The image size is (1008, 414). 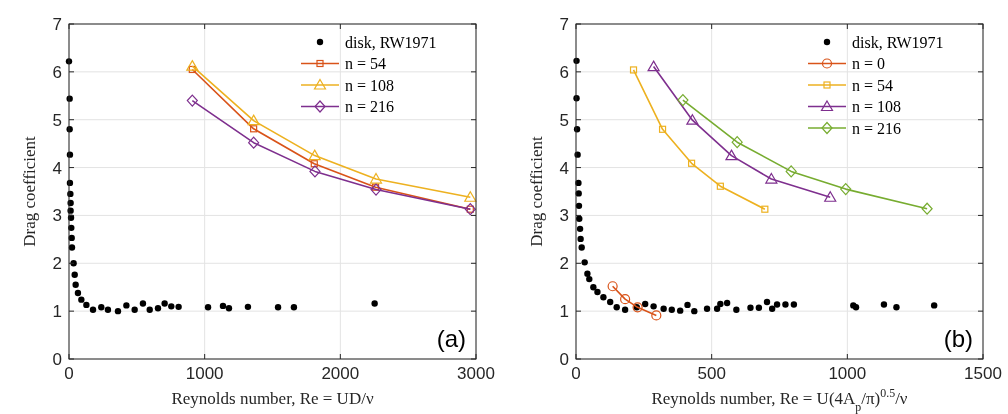 What do you see at coordinates (451, 338) in the screenshot?
I see `annotation: (a)` at bounding box center [451, 338].